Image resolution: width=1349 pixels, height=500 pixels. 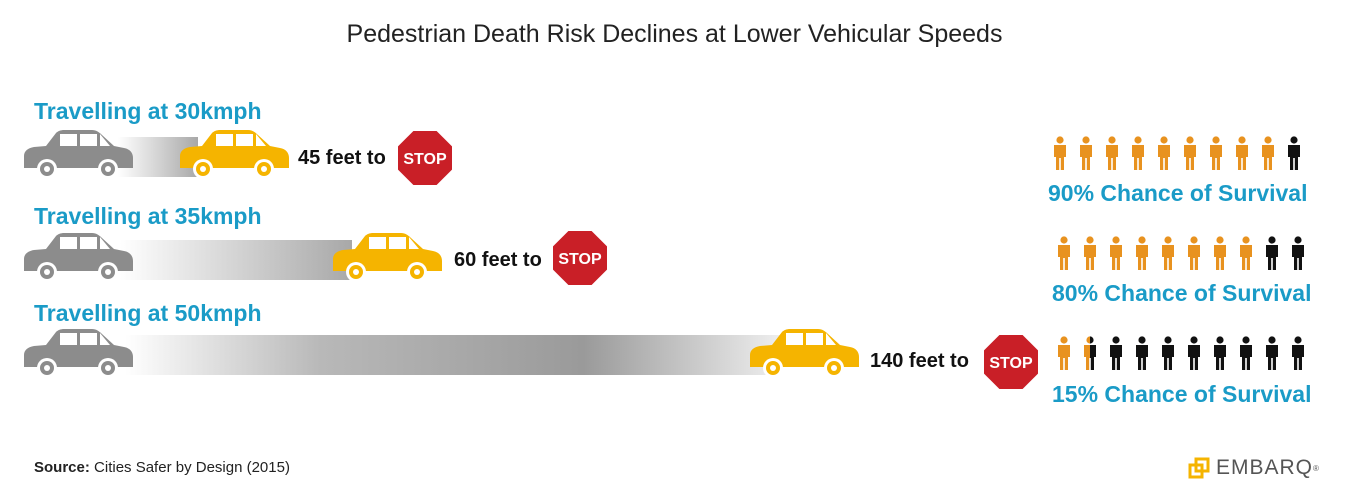 What do you see at coordinates (1220, 253) in the screenshot?
I see `row-2-person-7-icon` at bounding box center [1220, 253].